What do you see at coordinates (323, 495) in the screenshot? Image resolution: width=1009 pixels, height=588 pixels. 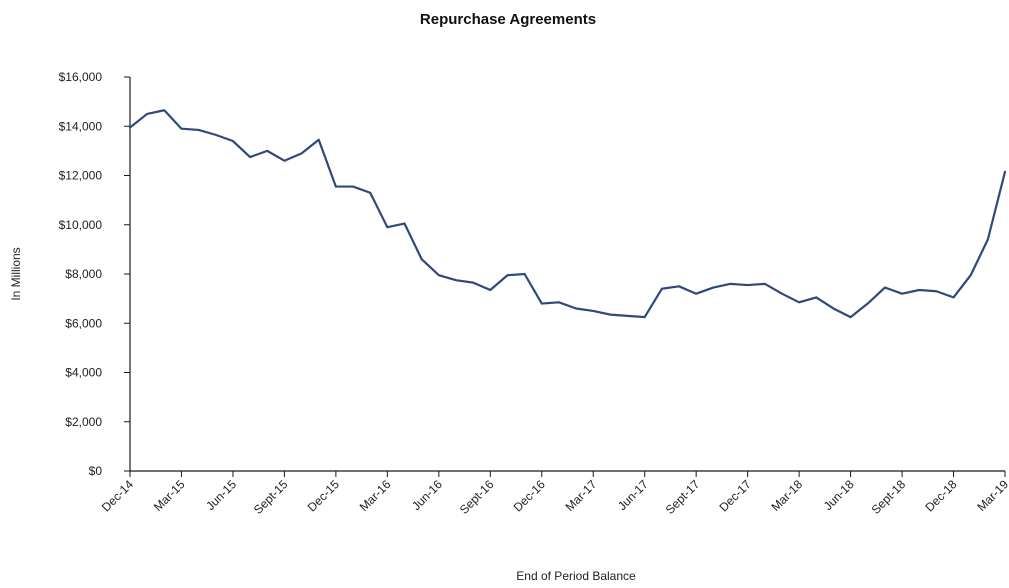 I see `x-tick-label: Dec-15` at bounding box center [323, 495].